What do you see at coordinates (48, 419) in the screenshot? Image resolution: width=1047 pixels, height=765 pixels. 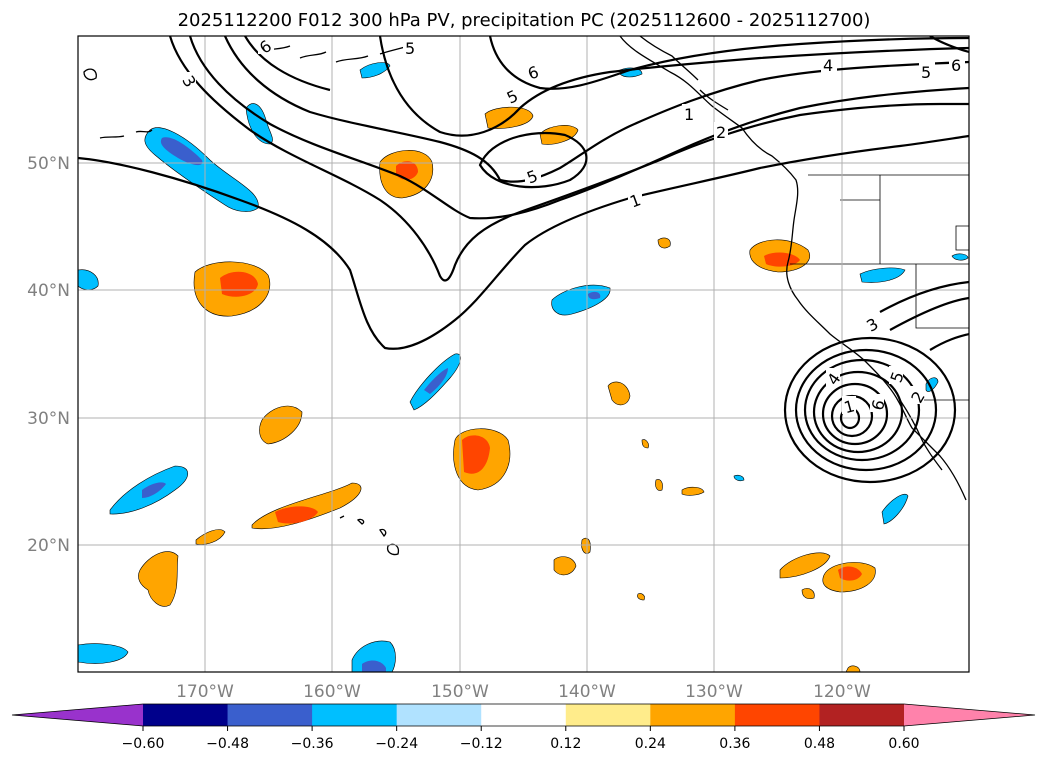 I see `lat-tick-label: 30°N` at bounding box center [48, 419].